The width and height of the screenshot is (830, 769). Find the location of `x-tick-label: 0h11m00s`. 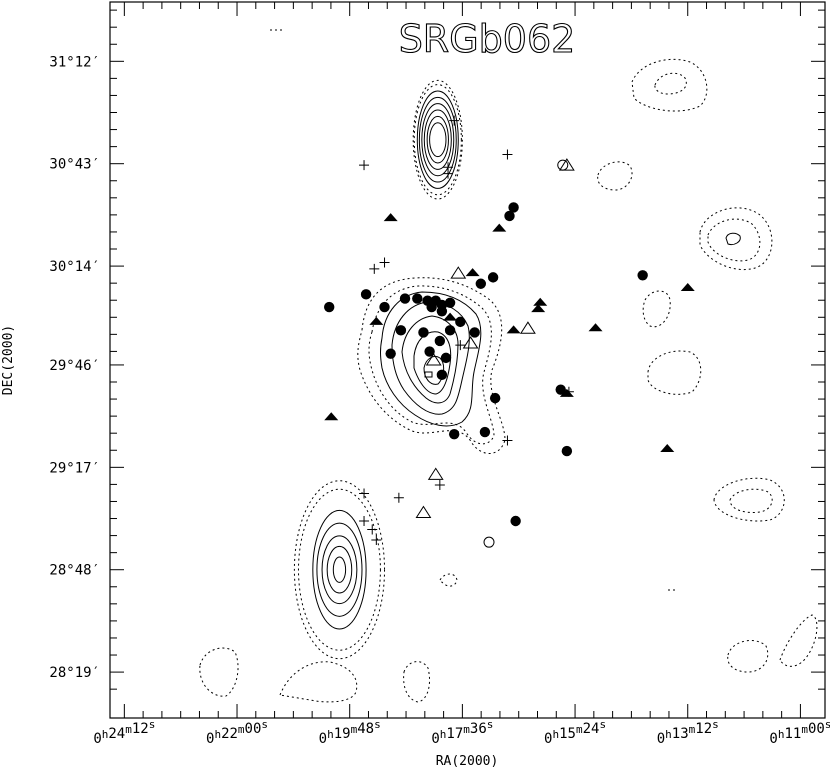

x-tick-label: 0h11m00s is located at coordinates (799, 732).